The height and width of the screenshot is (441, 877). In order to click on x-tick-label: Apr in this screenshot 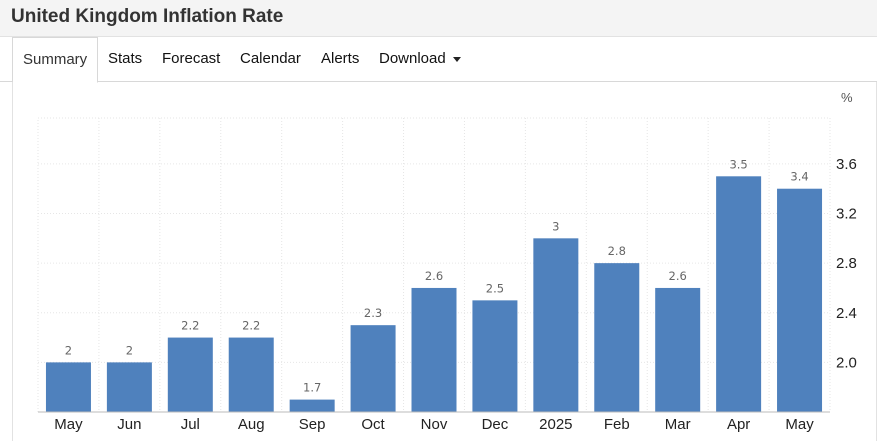, I will do `click(738, 424)`.